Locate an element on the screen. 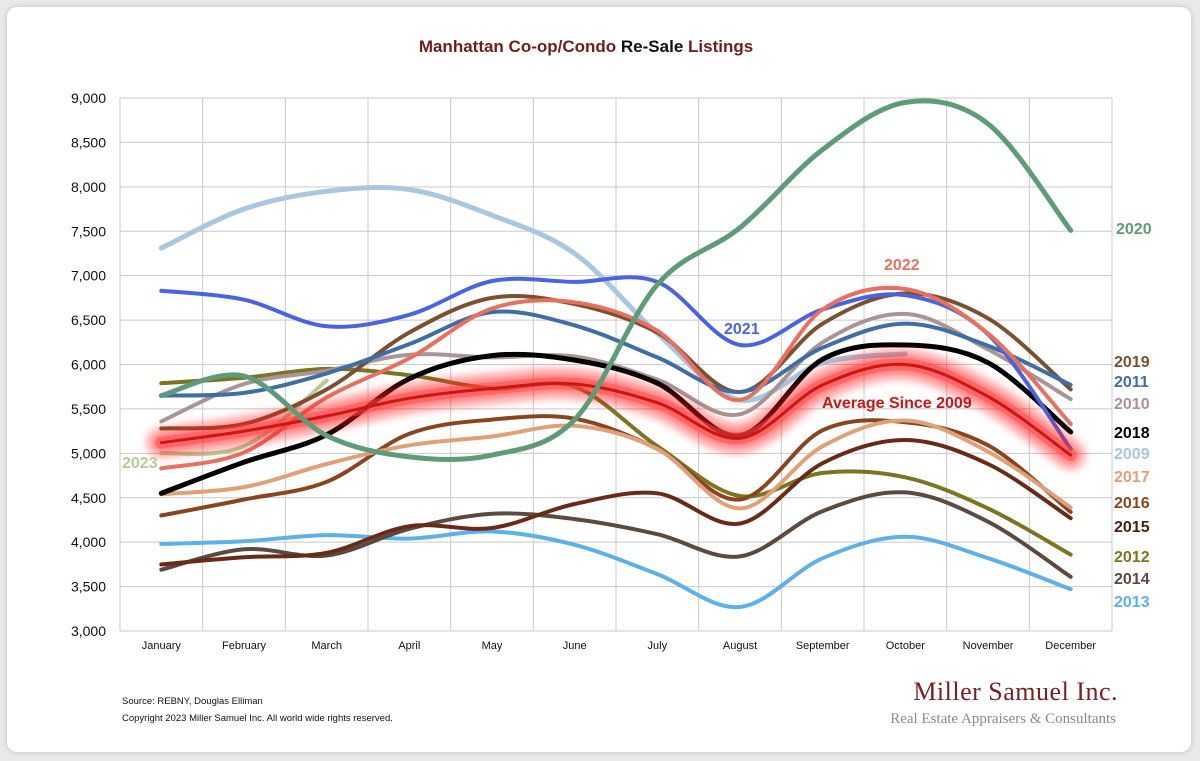 Image resolution: width=1200 pixels, height=761 pixels. series-label-2011: 2011 is located at coordinates (1131, 382).